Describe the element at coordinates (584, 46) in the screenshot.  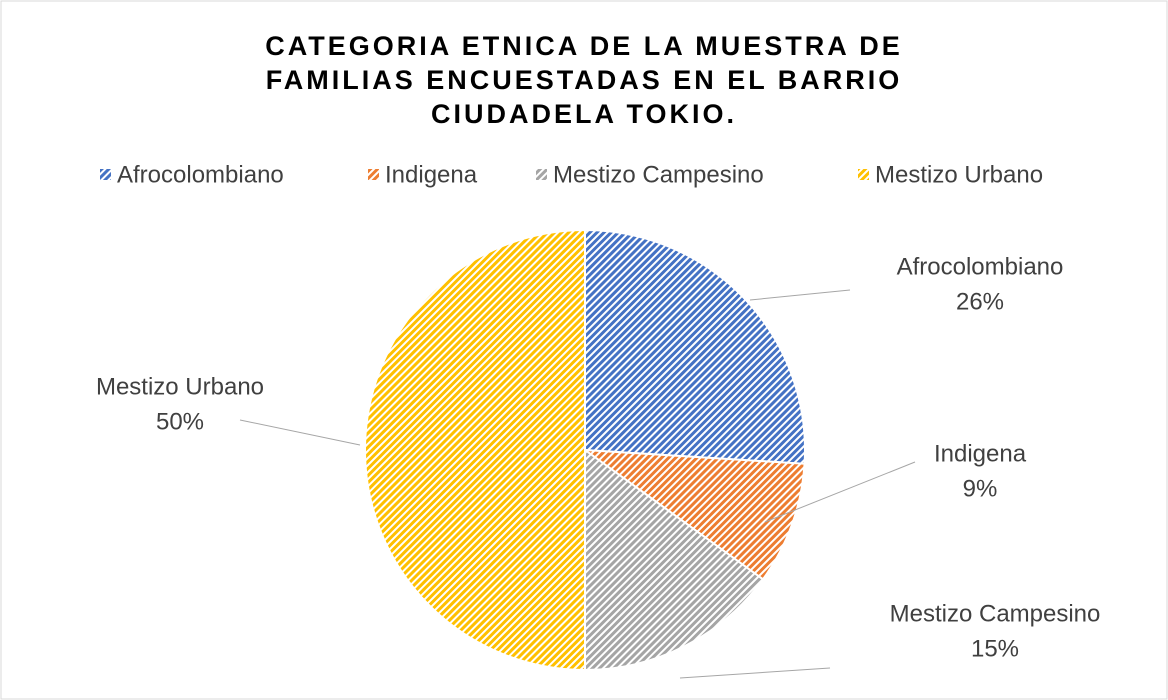
I see `chart-title: CATEGORIA ETNICA DE LA MUESTRA DE` at that location.